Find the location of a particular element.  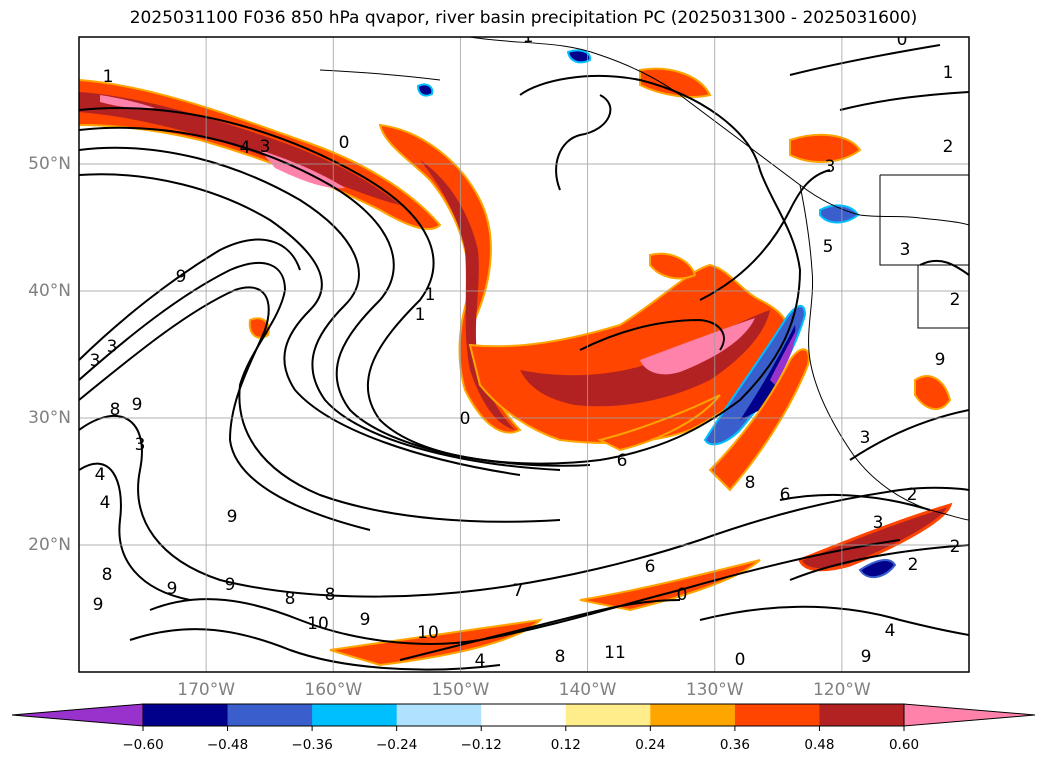

border-us-interior2 is located at coordinates (943, 297).